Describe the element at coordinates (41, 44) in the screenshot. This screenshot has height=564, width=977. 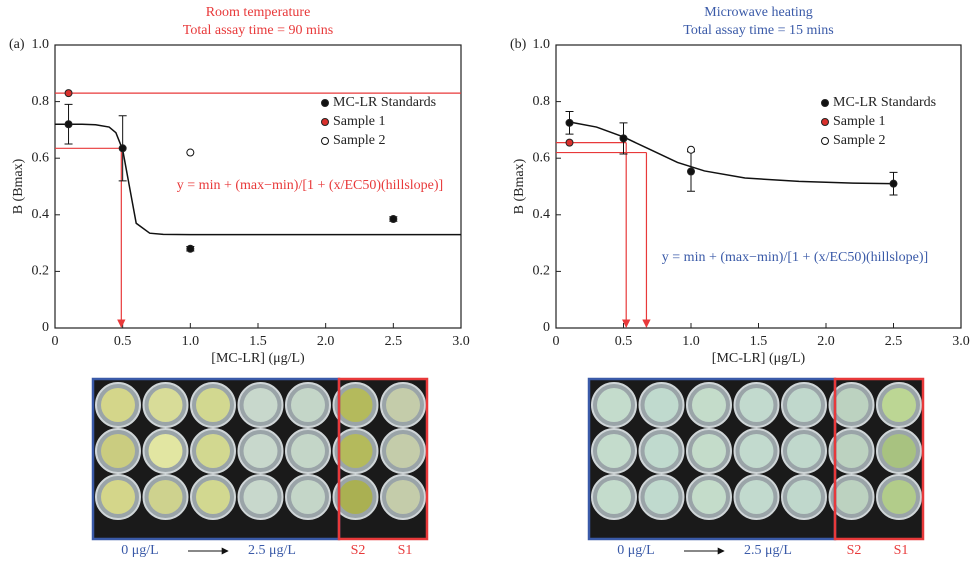
I see `y-tick-label: 1.0` at that location.